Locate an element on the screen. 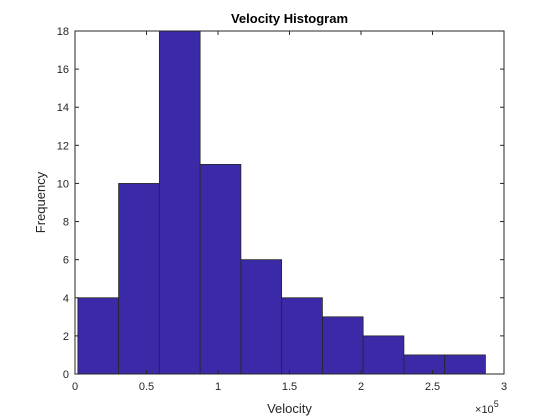 The width and height of the screenshot is (560, 420). x-exponent-prefix: × is located at coordinates (478, 410).